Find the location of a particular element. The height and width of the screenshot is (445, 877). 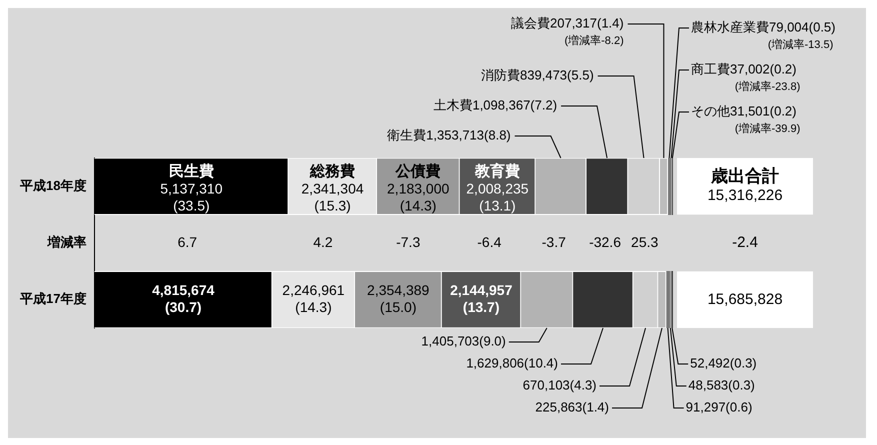

series-label: 公債費 is located at coordinates (417, 171).